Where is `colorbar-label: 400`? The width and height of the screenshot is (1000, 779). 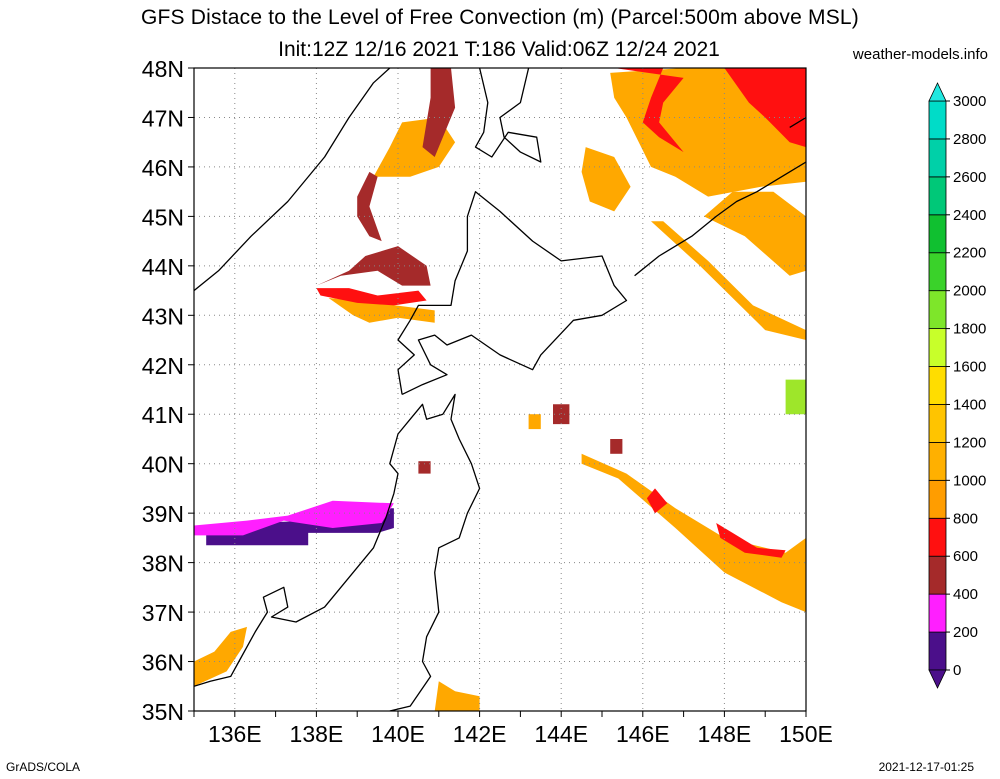
colorbar-label: 400 is located at coordinates (965, 594).